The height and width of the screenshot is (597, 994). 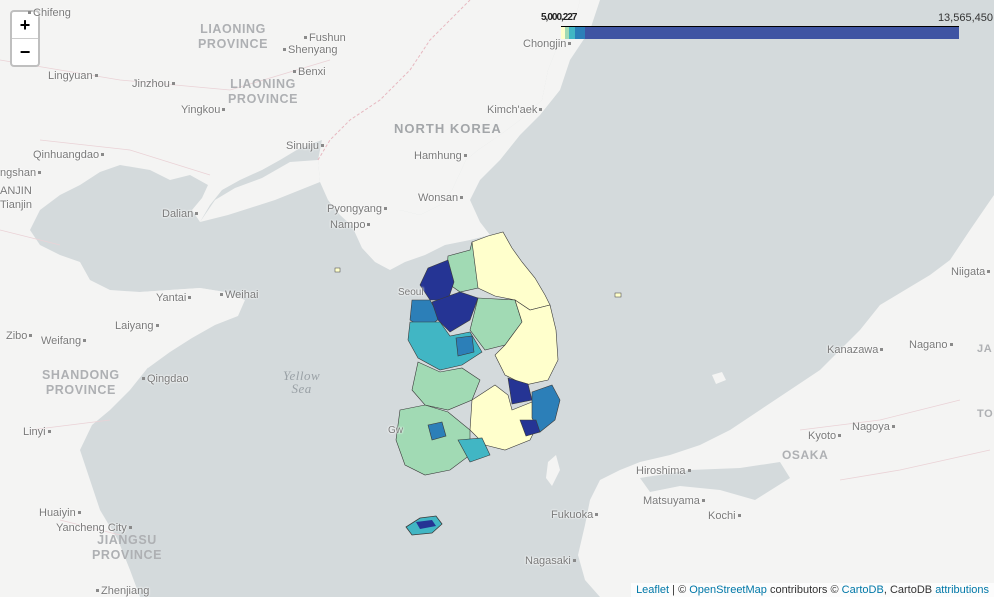 What do you see at coordinates (38, 432) in the screenshot?
I see `city-label: Linyi` at bounding box center [38, 432].